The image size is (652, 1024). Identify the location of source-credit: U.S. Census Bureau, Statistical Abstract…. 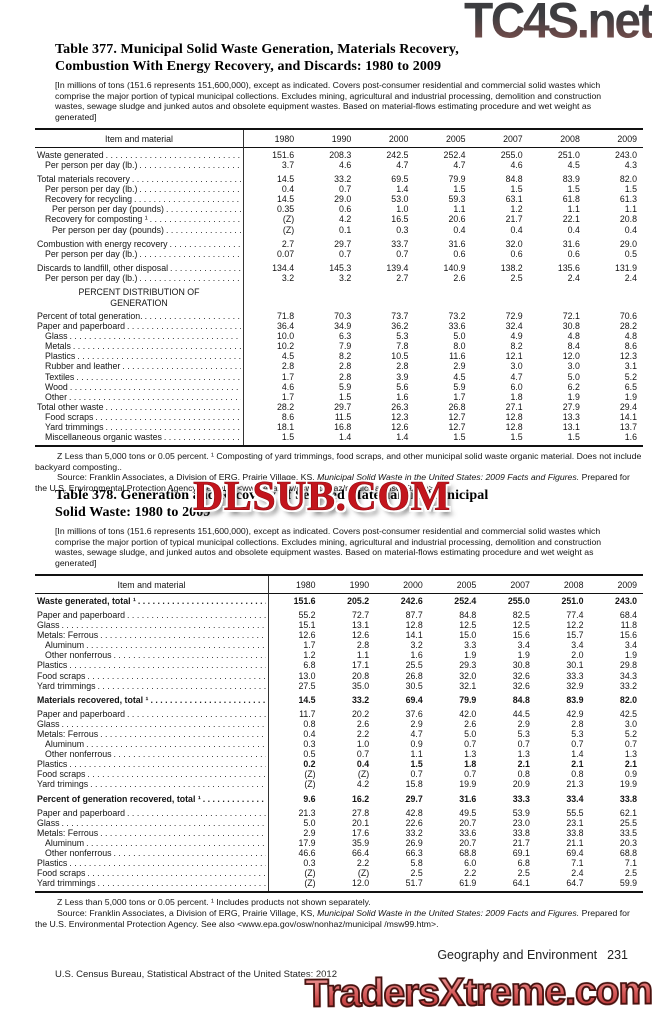
(196, 974).